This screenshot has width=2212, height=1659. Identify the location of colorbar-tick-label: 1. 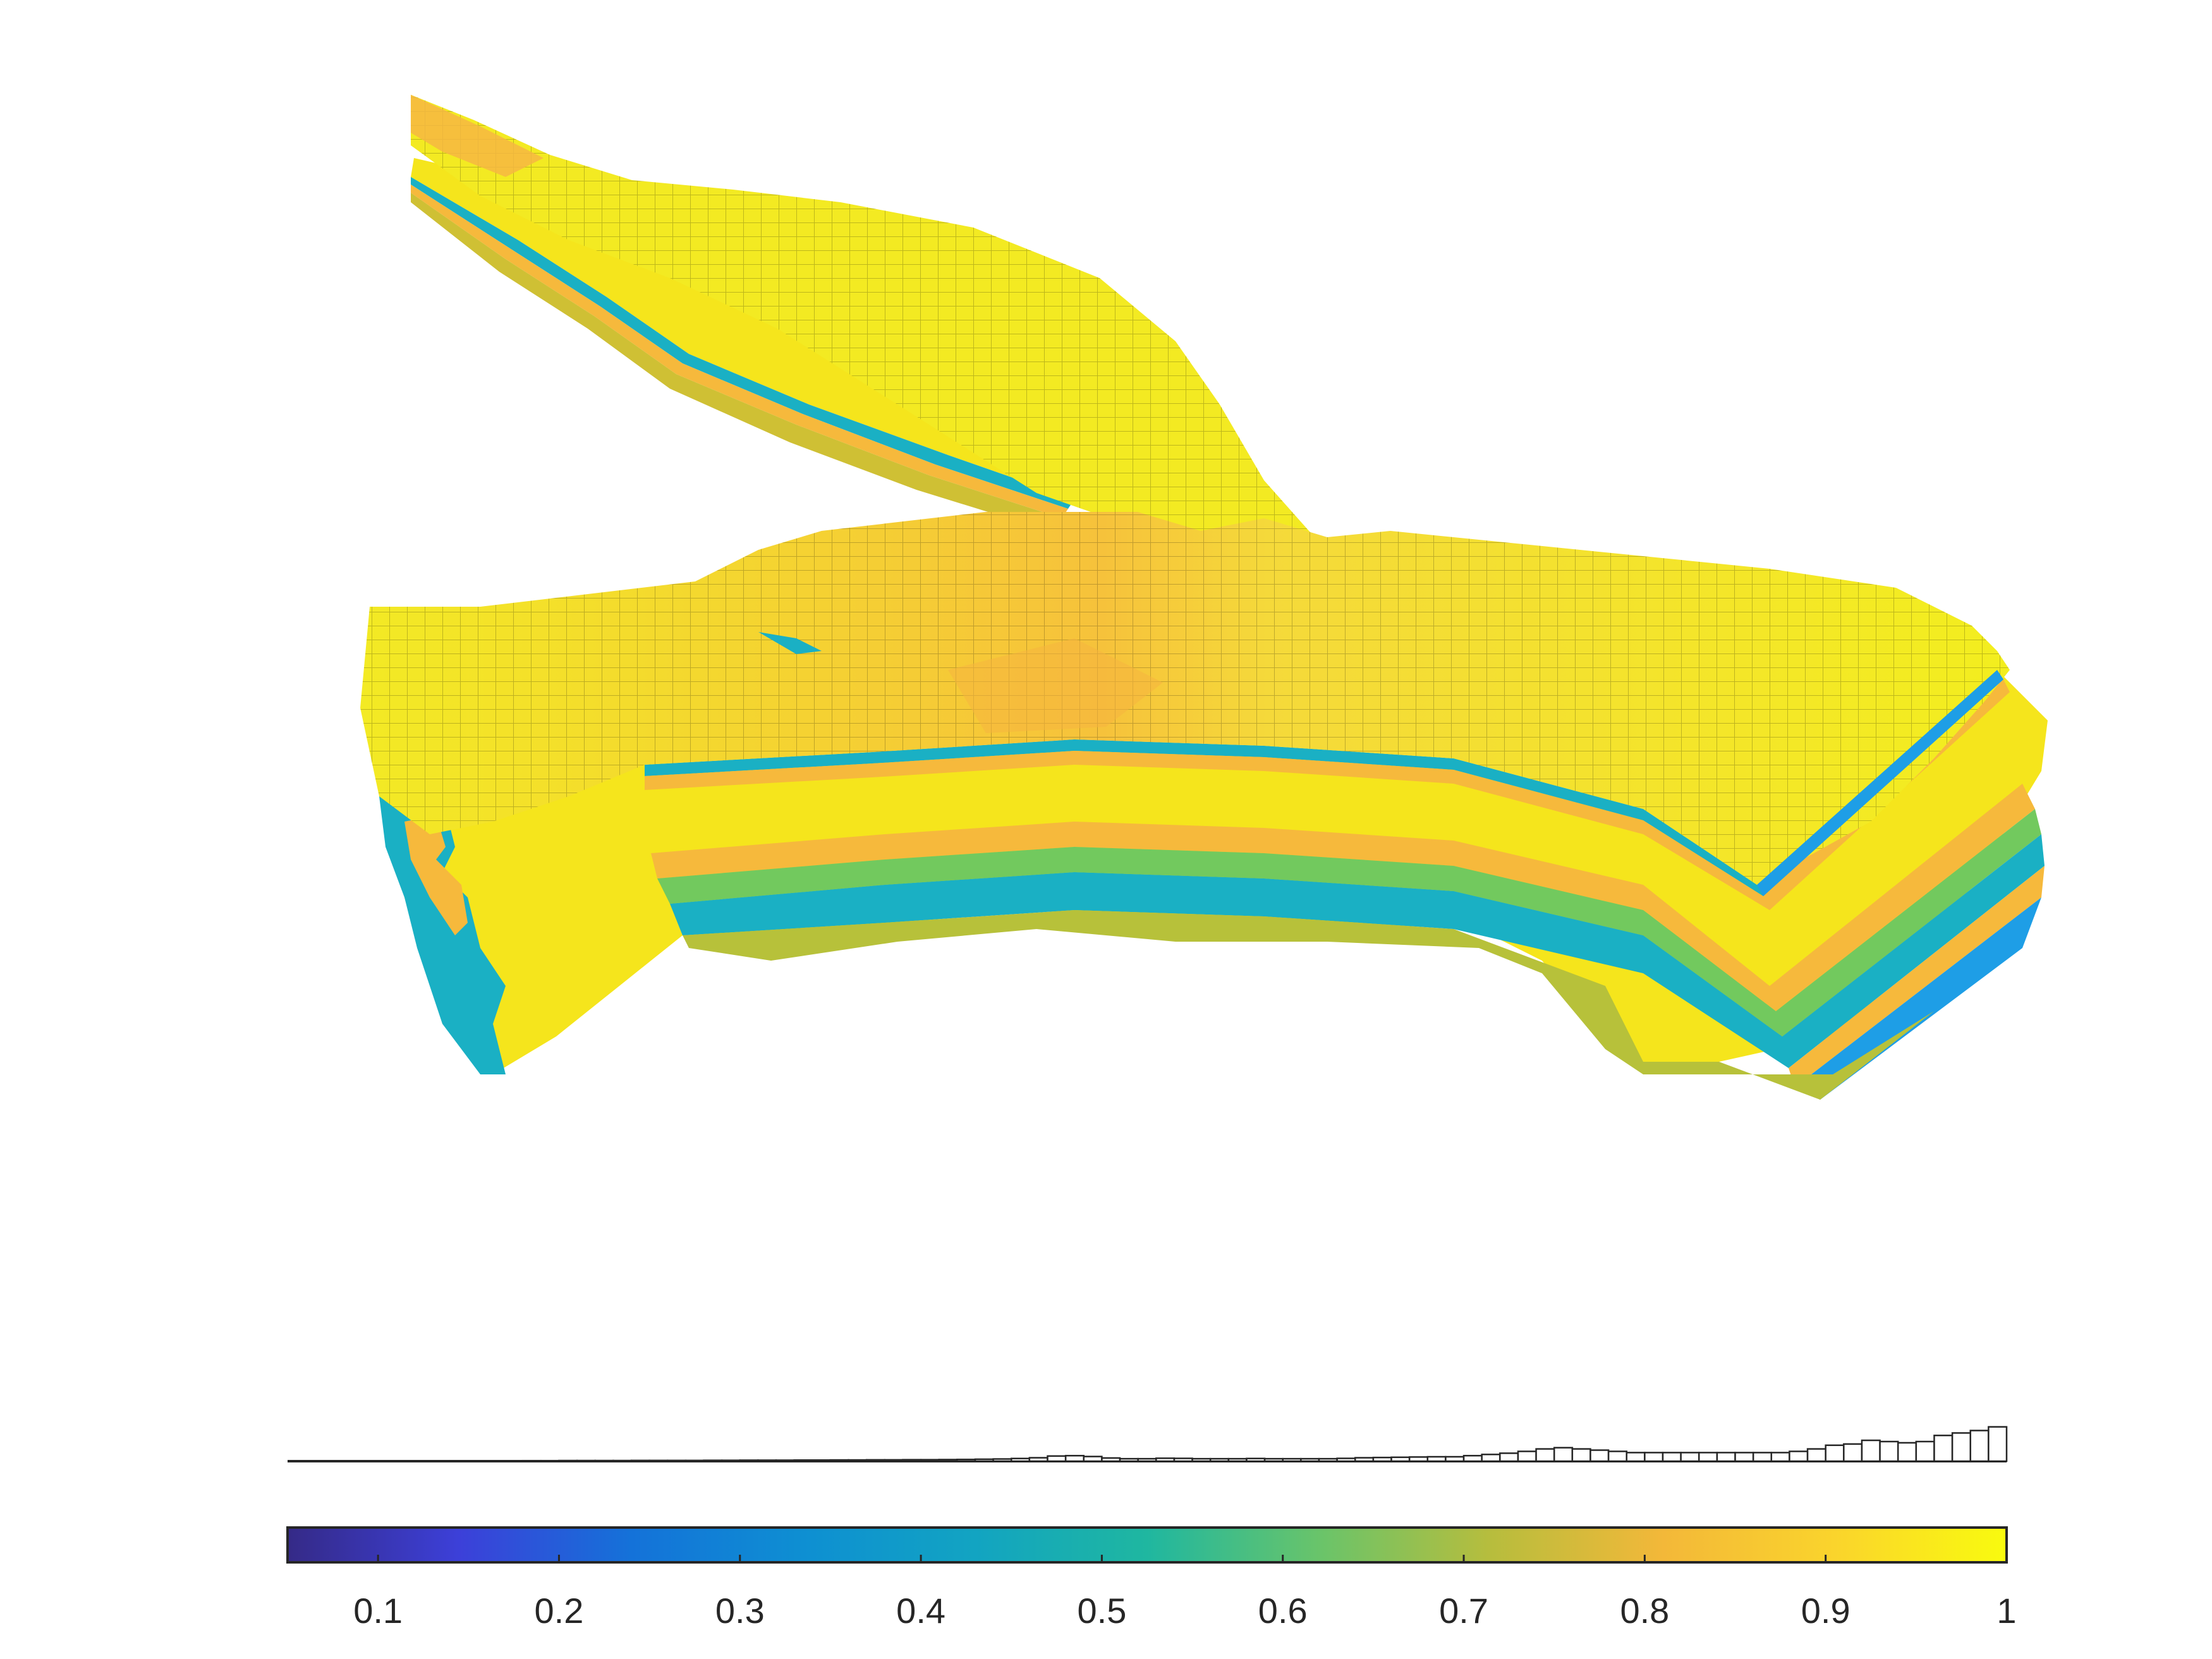
(2006, 1611).